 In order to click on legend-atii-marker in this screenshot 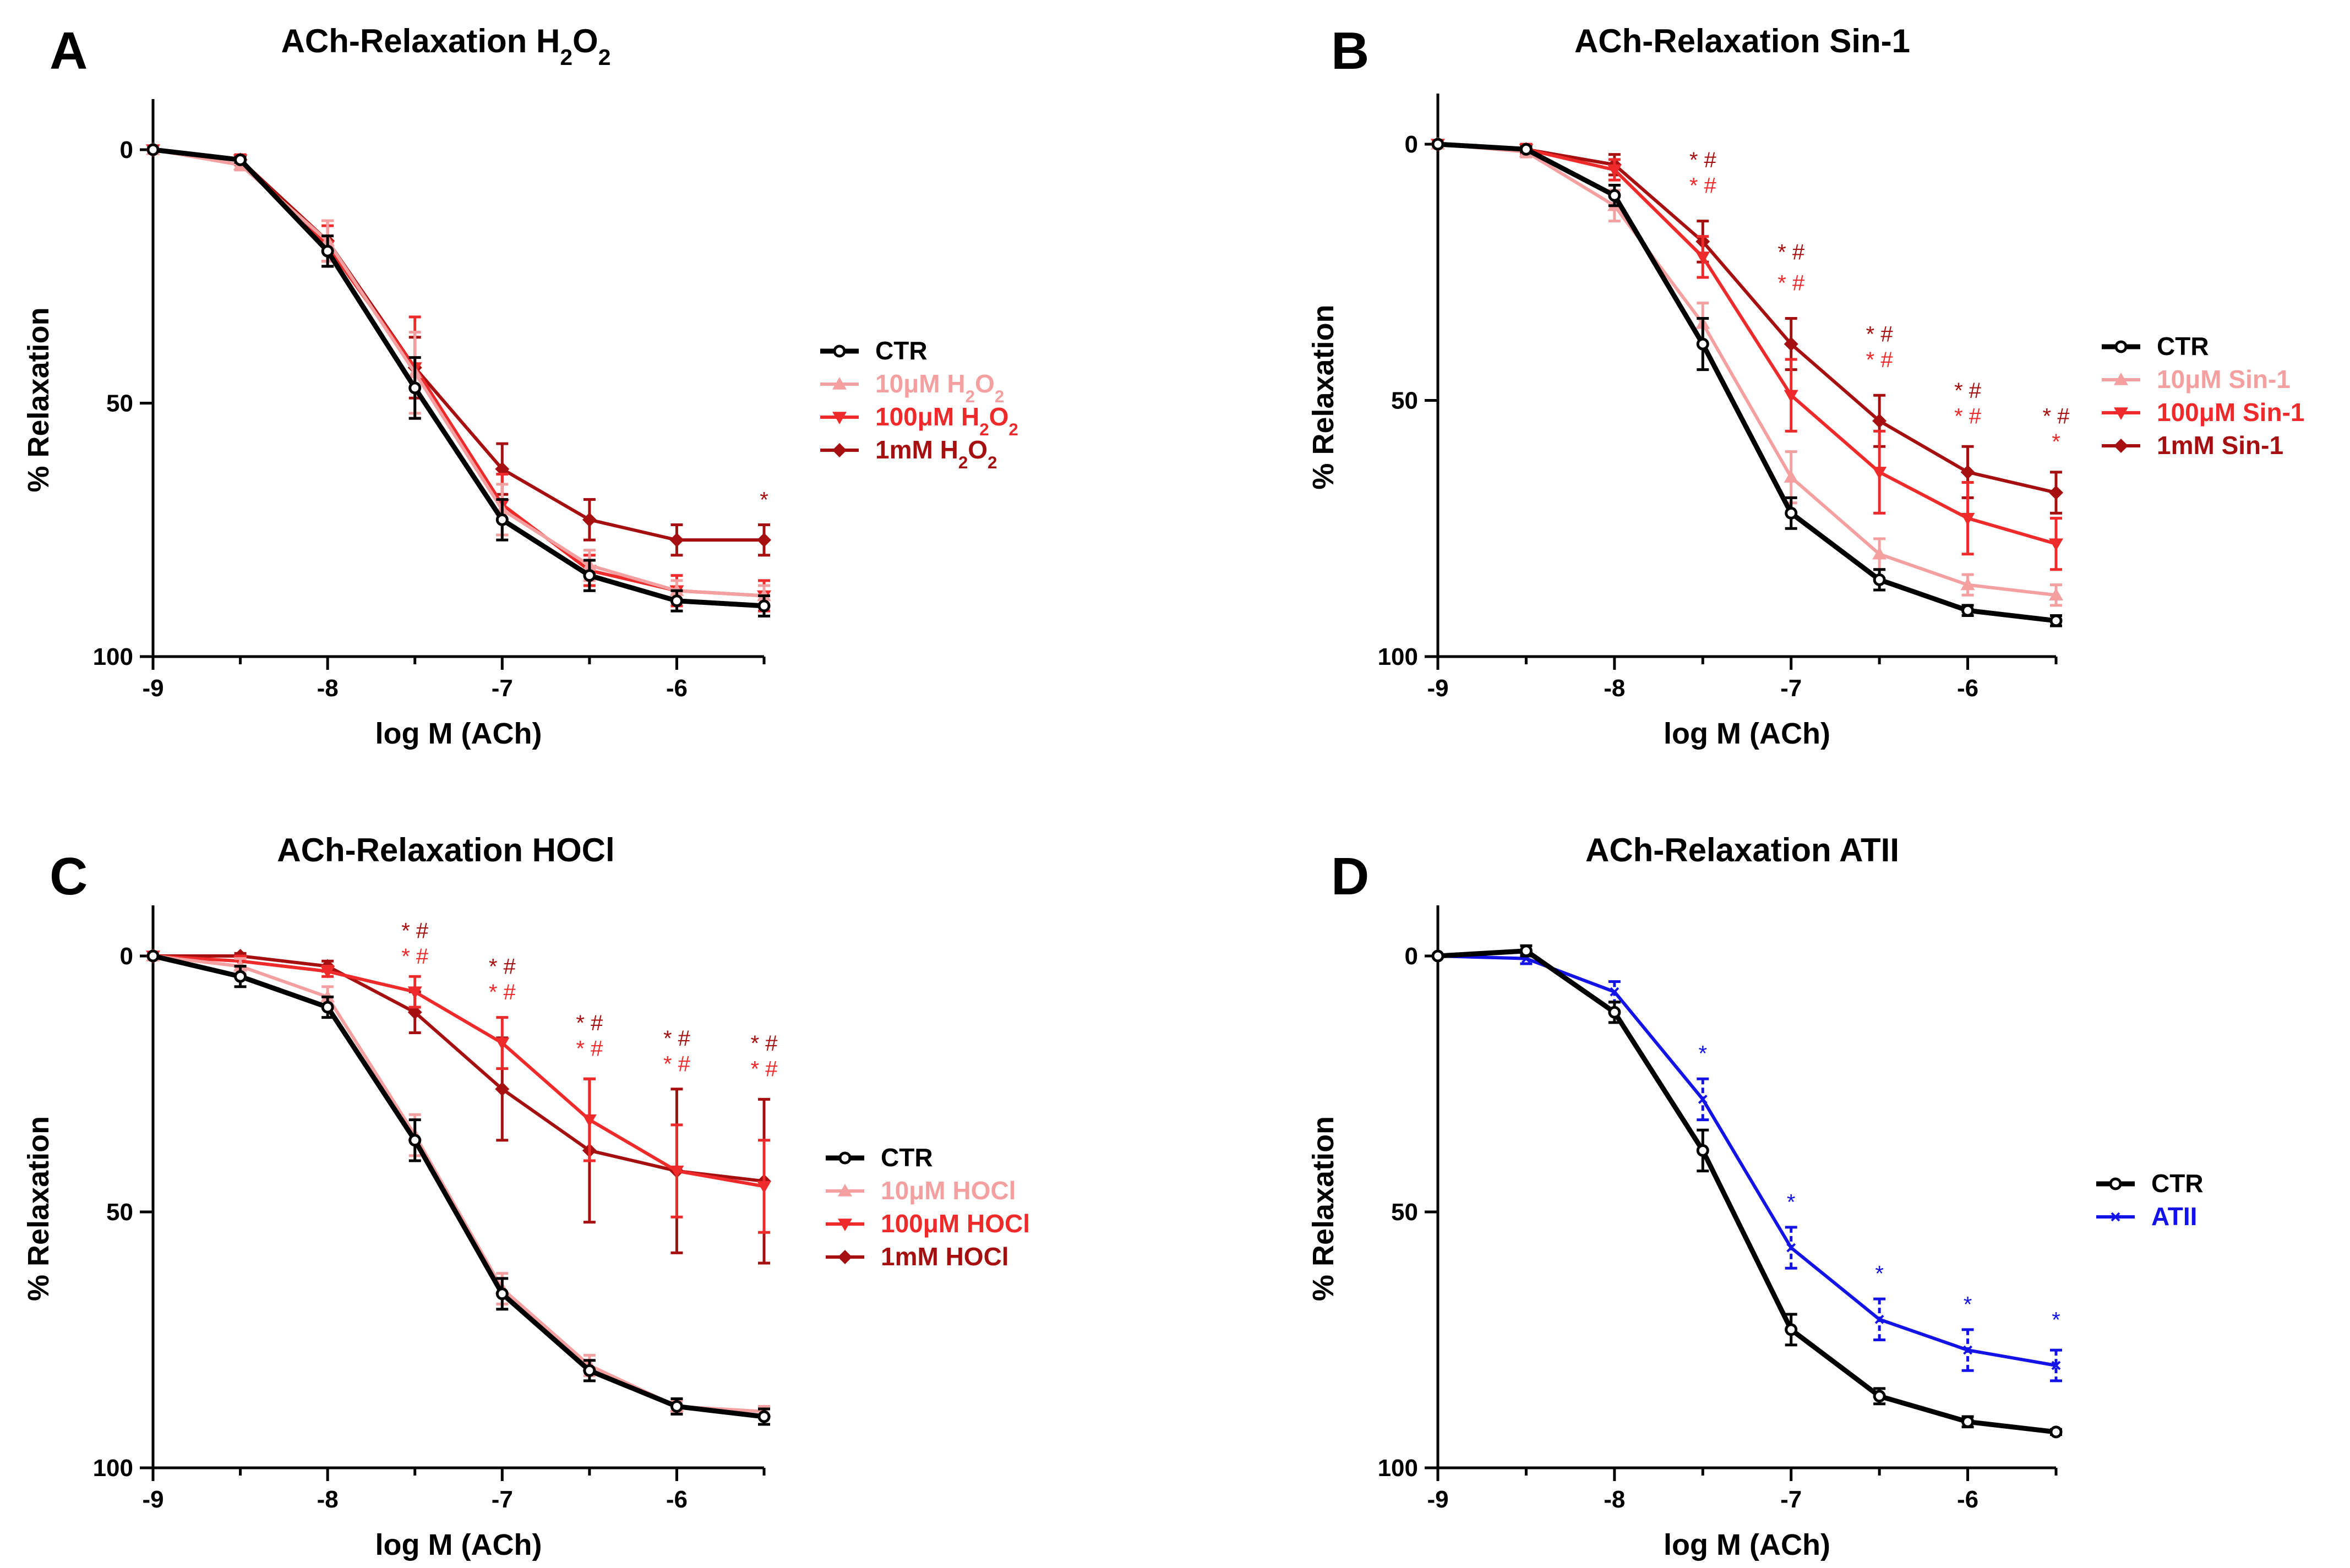, I will do `click(2115, 1217)`.